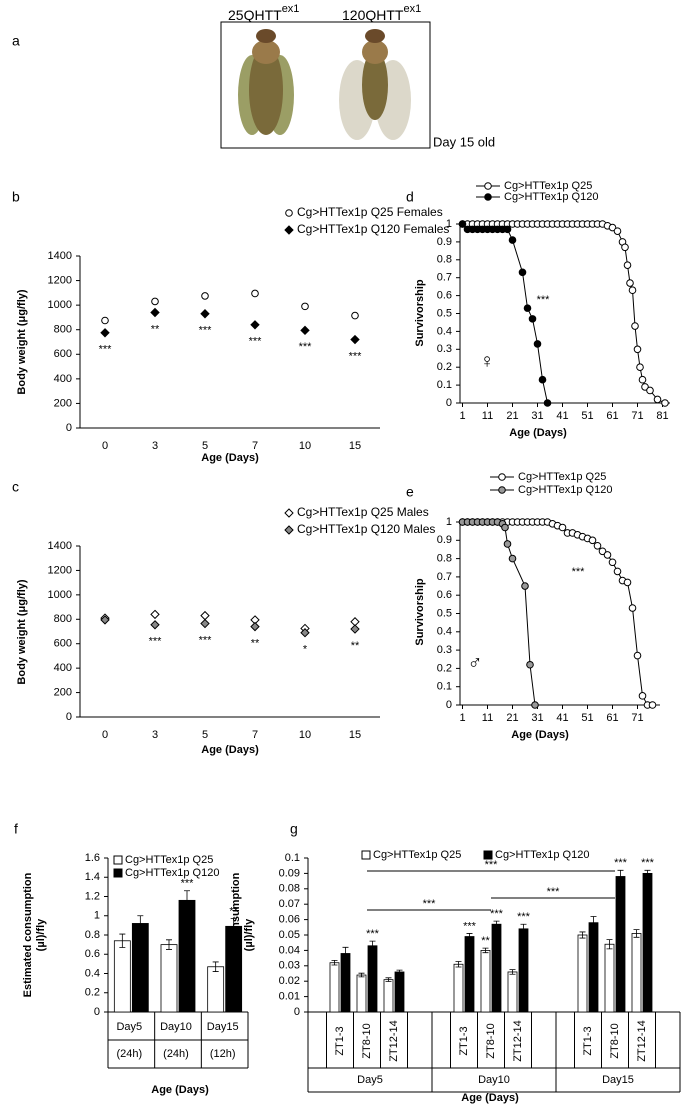 Image resolution: width=685 pixels, height=1104 pixels. Describe the element at coordinates (63, 692) in the screenshot. I see `y-tick-label: 200` at that location.